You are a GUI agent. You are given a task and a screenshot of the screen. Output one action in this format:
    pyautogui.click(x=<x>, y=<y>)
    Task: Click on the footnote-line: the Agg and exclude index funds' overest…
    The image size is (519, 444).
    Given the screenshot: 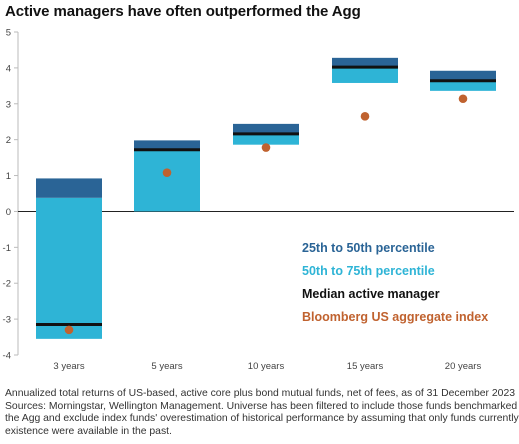 What is the action you would take?
    pyautogui.click(x=262, y=419)
    